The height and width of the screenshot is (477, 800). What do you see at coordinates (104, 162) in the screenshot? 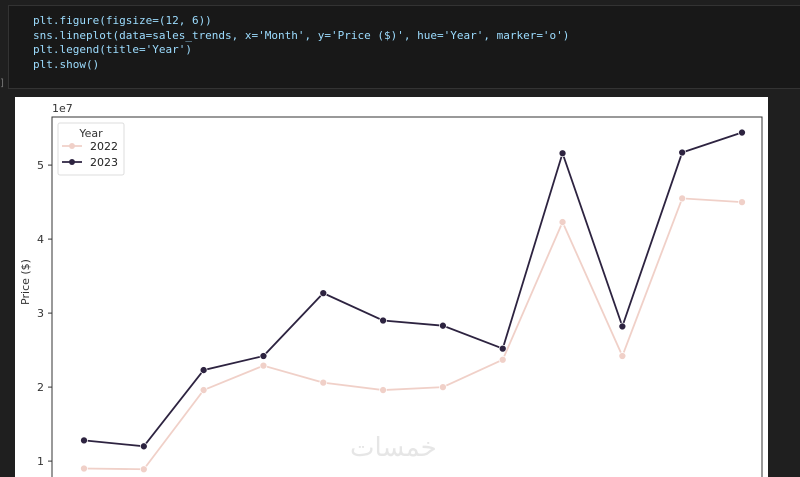
I see `legend-label: 2023` at bounding box center [104, 162].